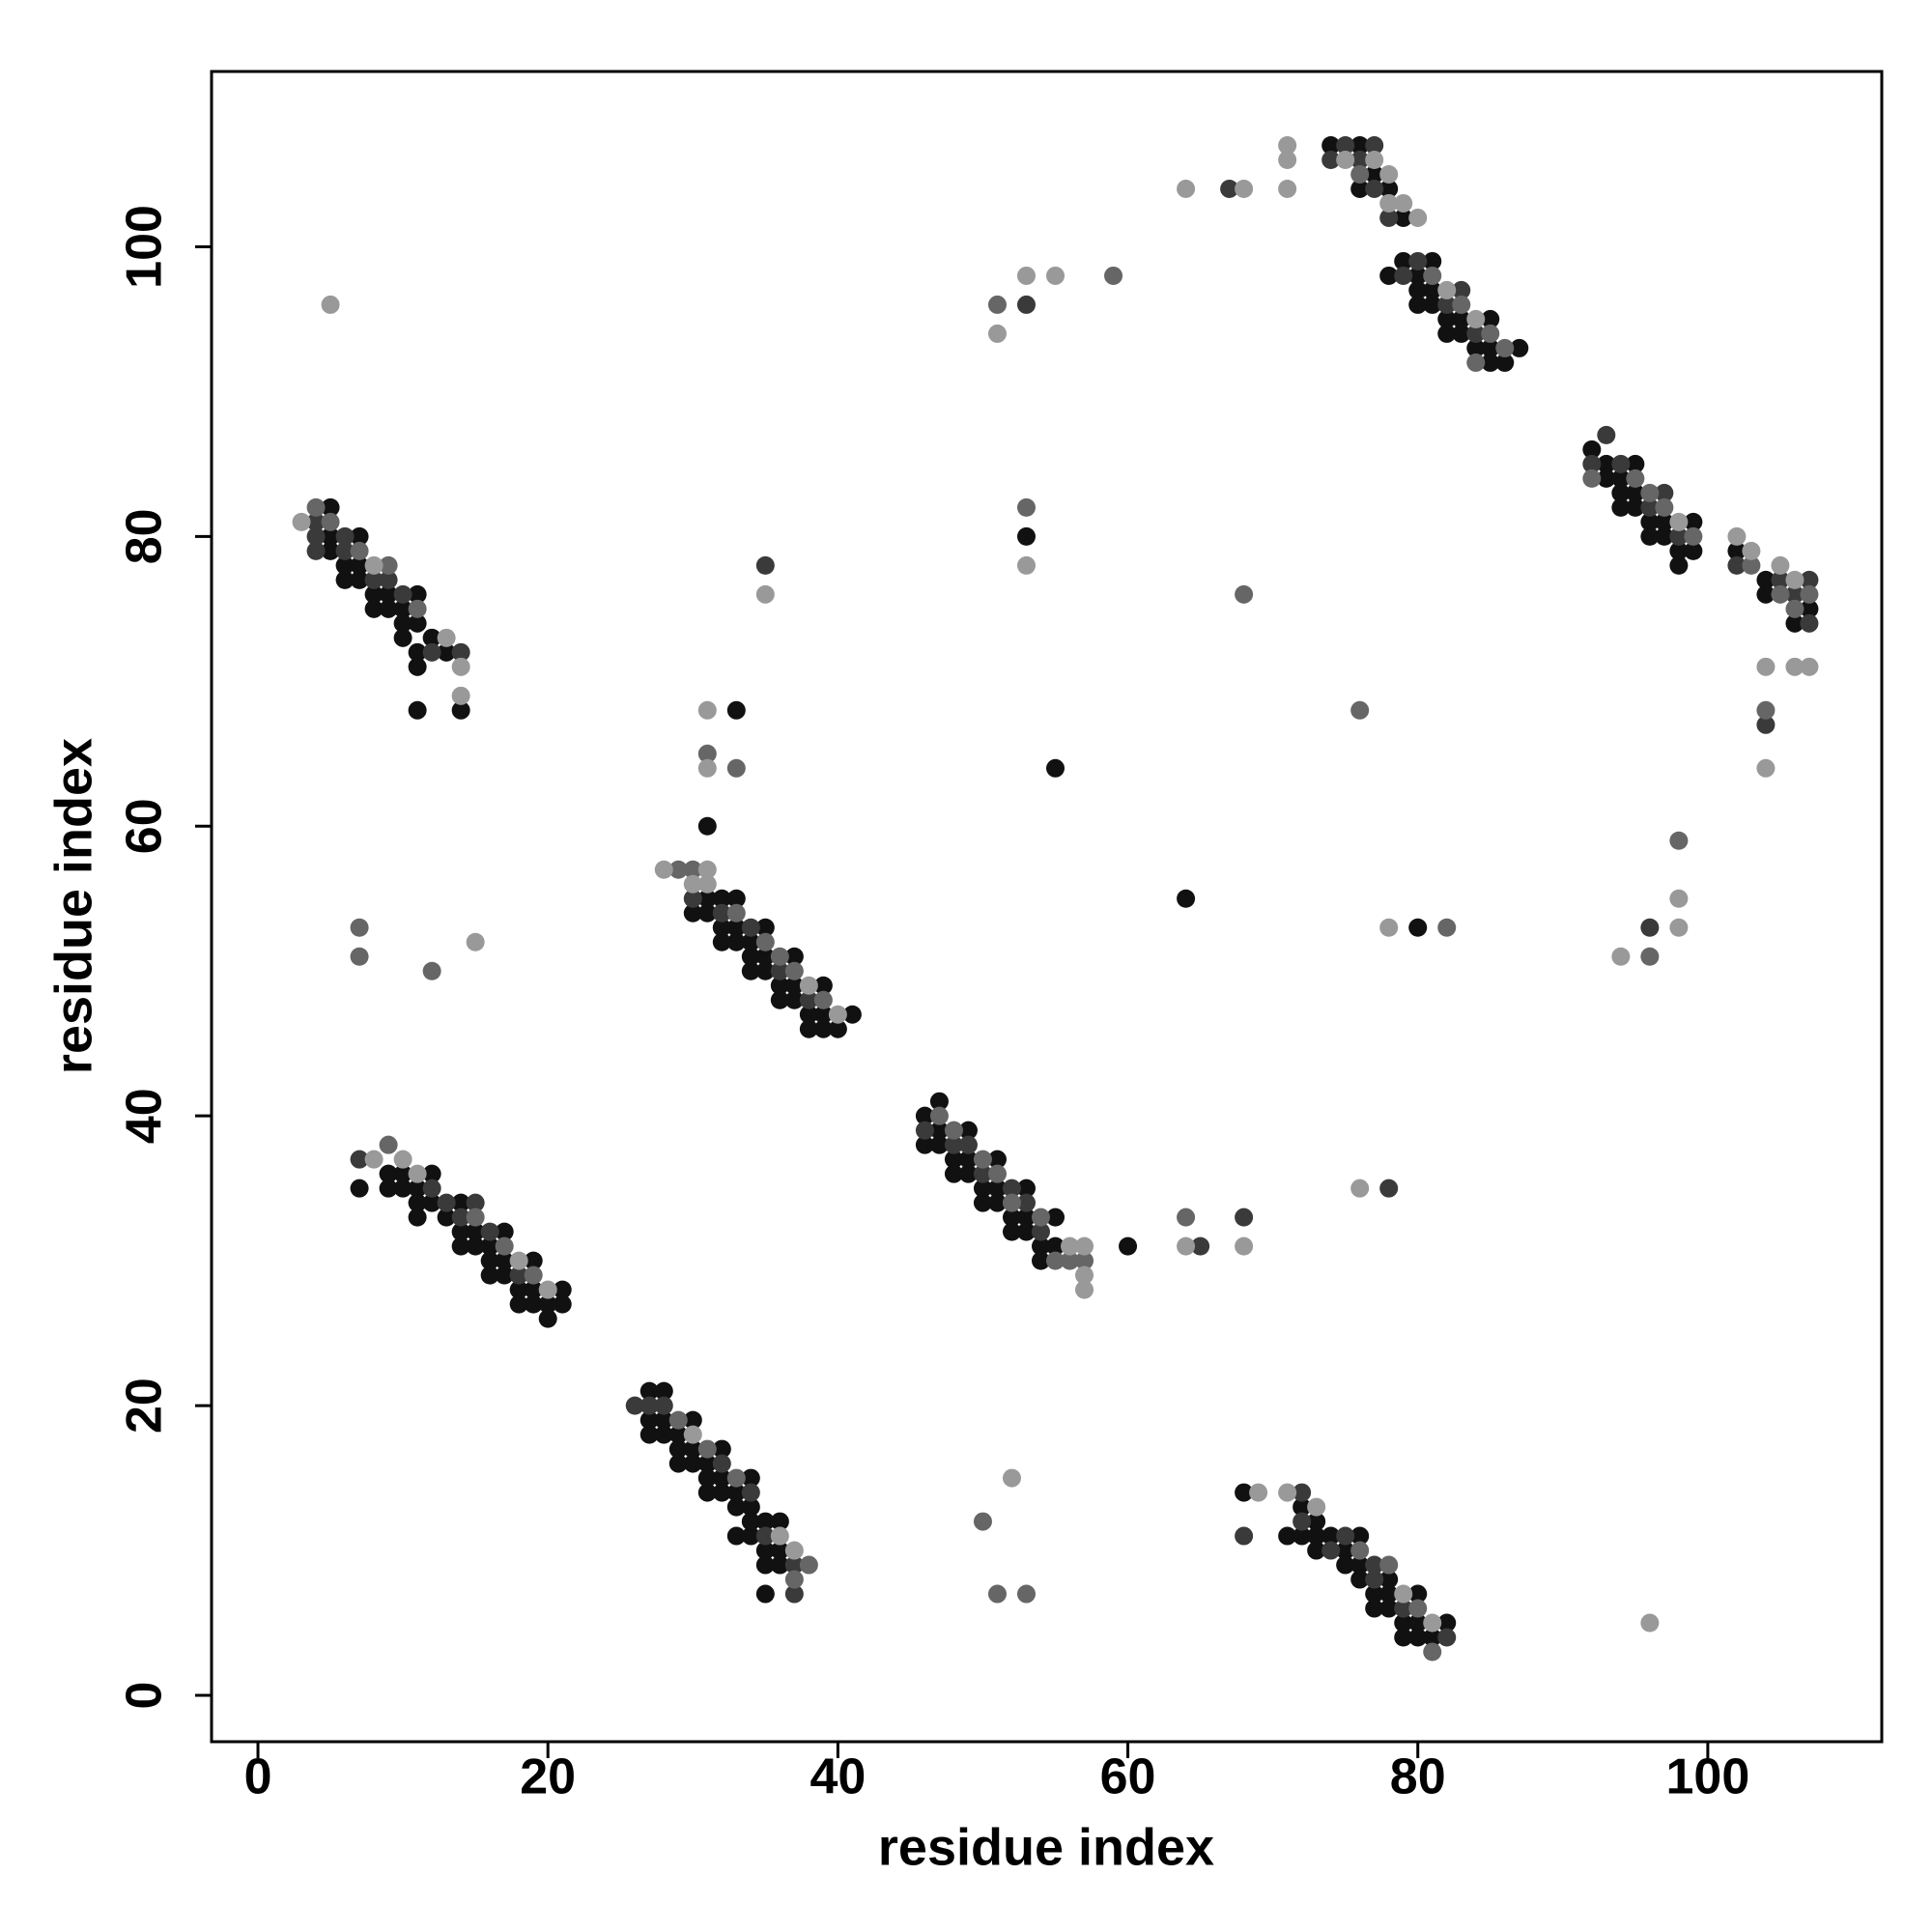 This screenshot has width=1932, height=1932. What do you see at coordinates (258, 1777) in the screenshot?
I see `x-tick-label: 0` at bounding box center [258, 1777].